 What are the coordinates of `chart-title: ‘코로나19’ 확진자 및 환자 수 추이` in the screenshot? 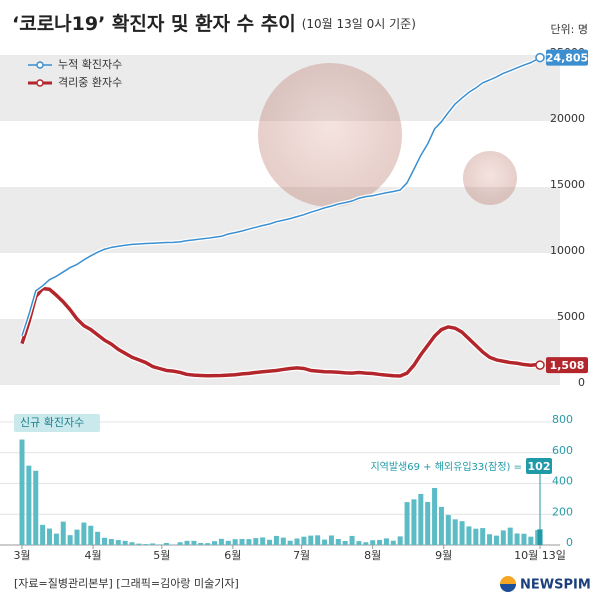 It's located at (154, 23).